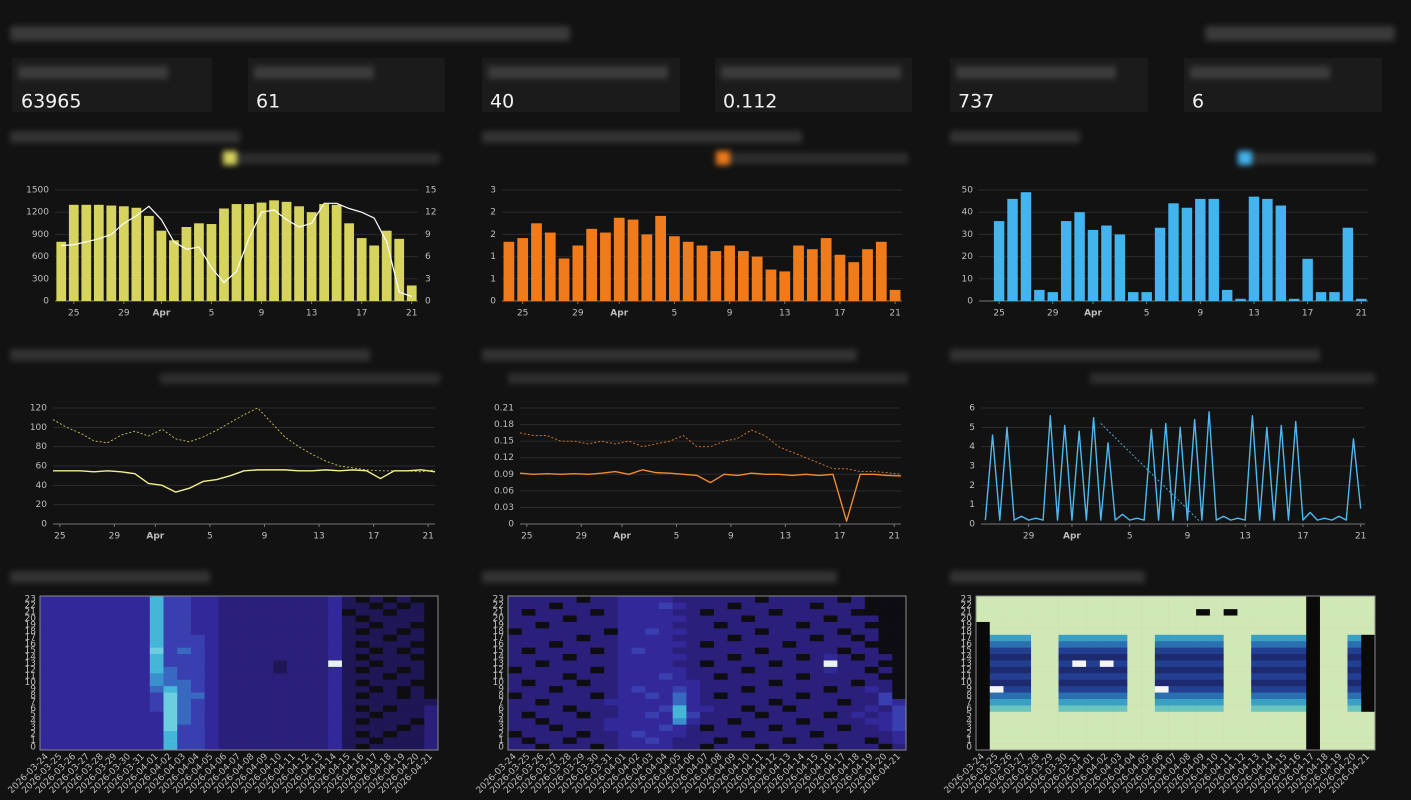 The width and height of the screenshot is (1411, 800). Describe the element at coordinates (785, 537) in the screenshot. I see `x-tick-label: 13` at that location.